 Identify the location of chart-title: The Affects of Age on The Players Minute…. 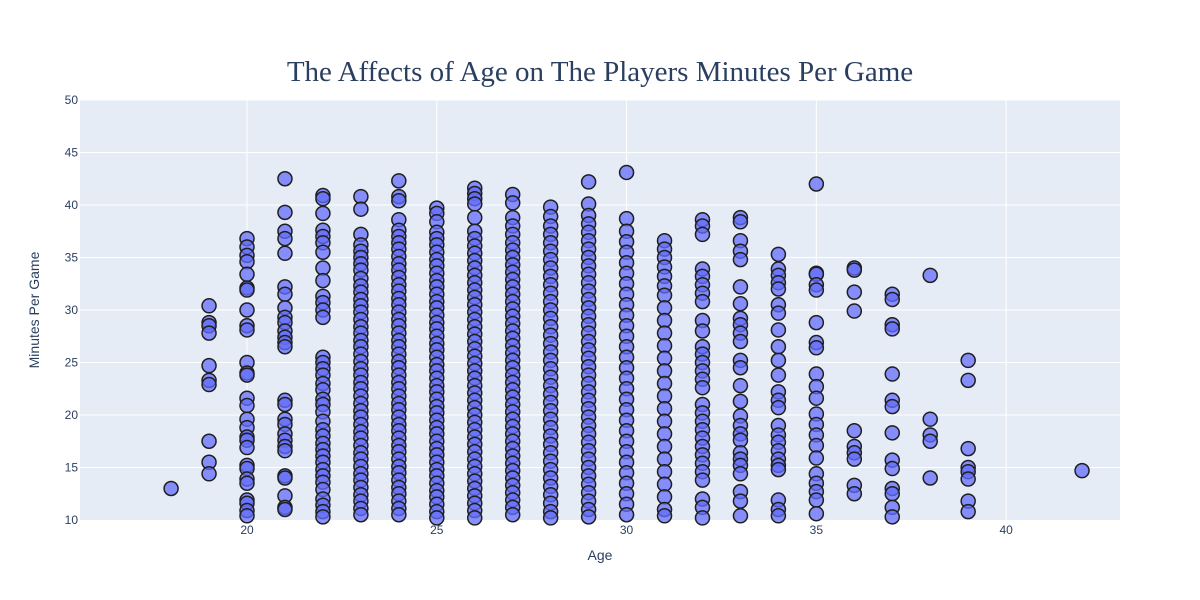
(600, 72).